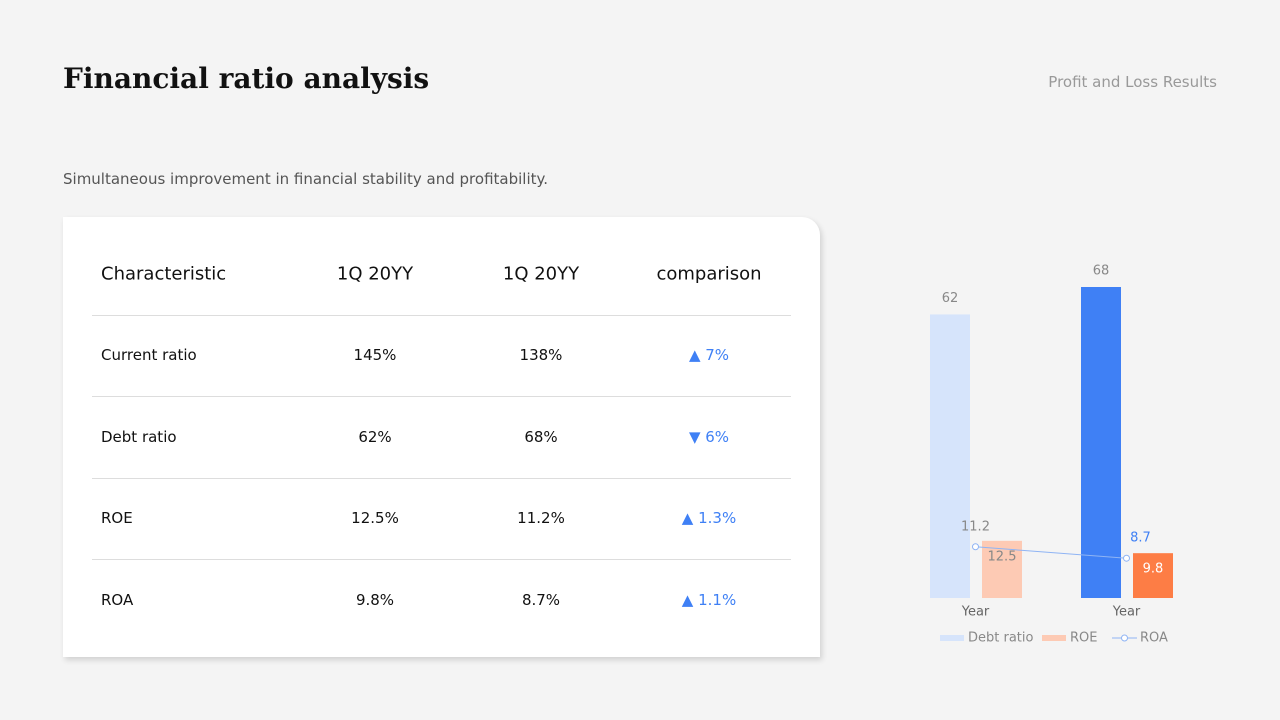 The image size is (1280, 720). What do you see at coordinates (1051, 552) in the screenshot?
I see `line` at bounding box center [1051, 552].